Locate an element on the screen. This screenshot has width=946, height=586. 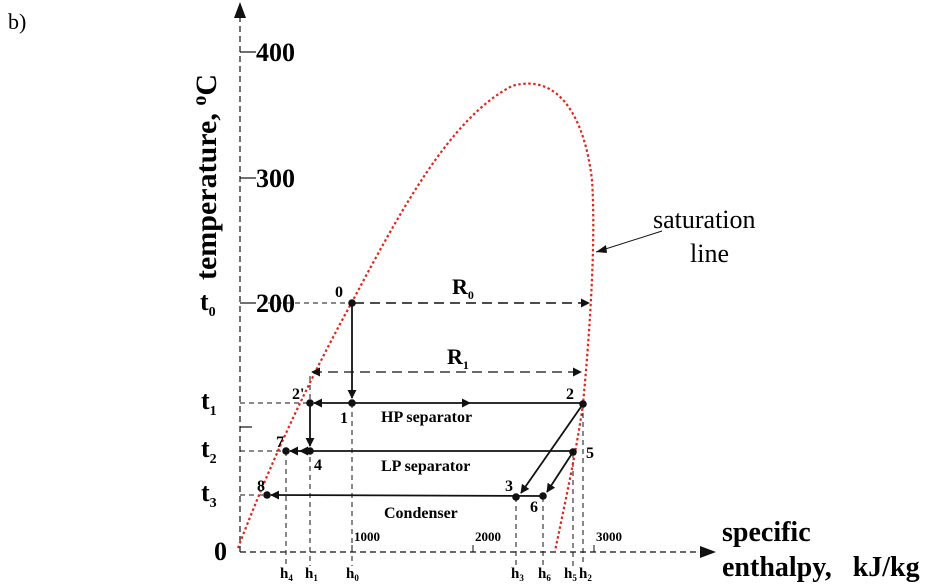
enthalpy-h2: h2 is located at coordinates (585, 574).